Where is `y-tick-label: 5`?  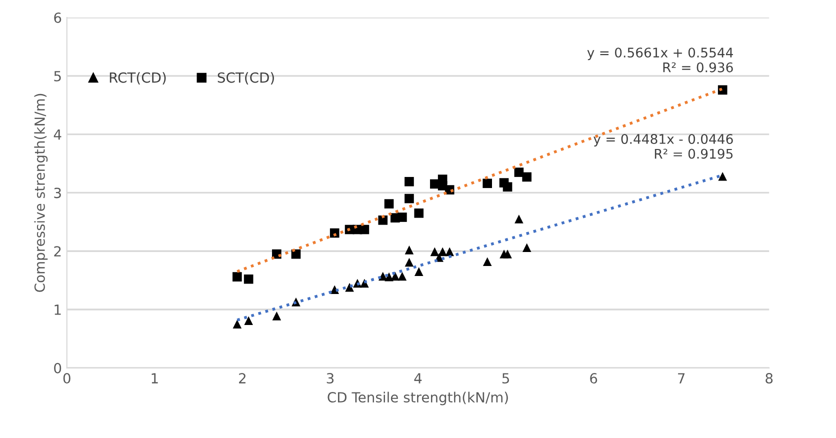
y-tick-label: 5 is located at coordinates (57, 76).